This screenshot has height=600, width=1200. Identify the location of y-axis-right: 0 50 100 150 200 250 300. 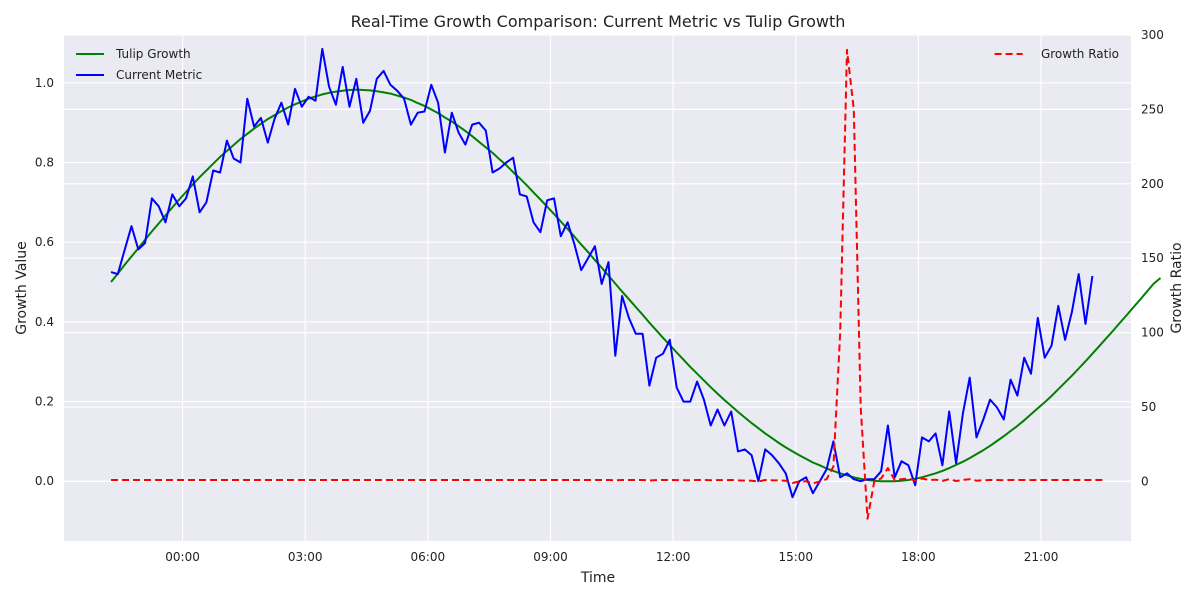
(1152, 258).